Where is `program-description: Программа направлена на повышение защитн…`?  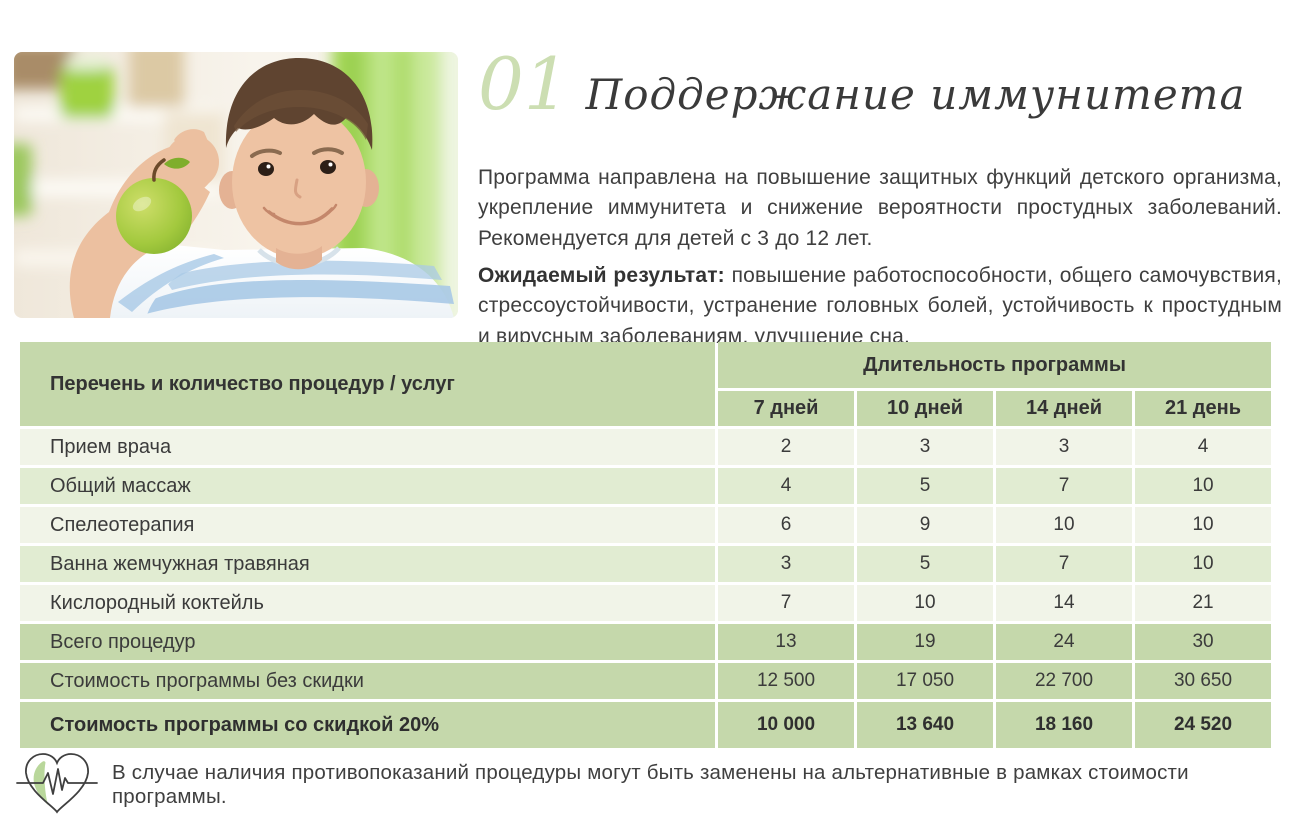 program-description: Программа направлена на повышение защитн… is located at coordinates (880, 208).